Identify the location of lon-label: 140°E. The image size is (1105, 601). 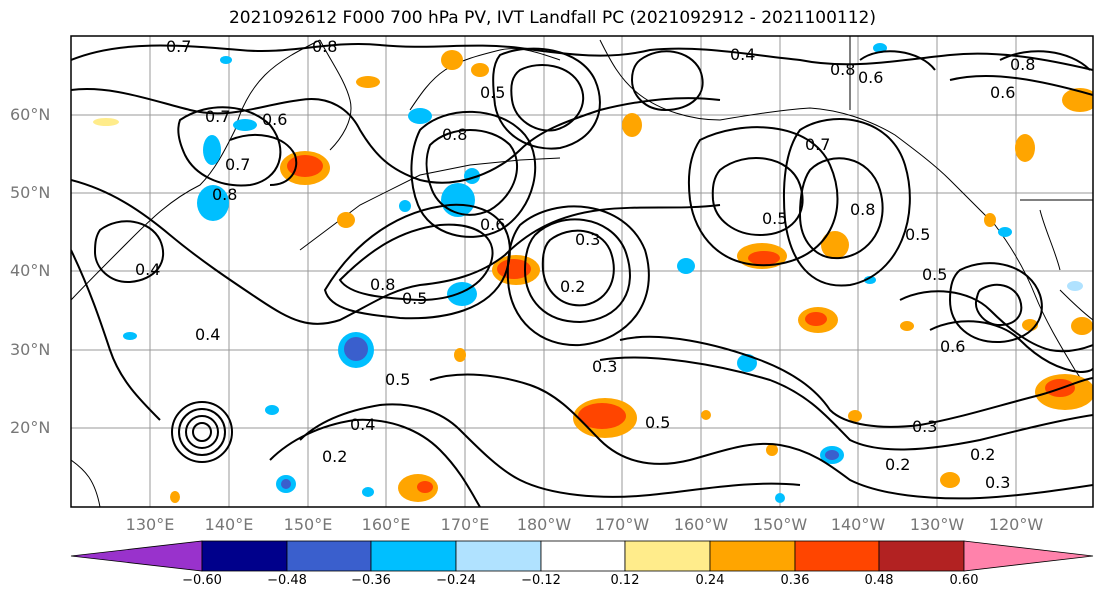
(229, 524).